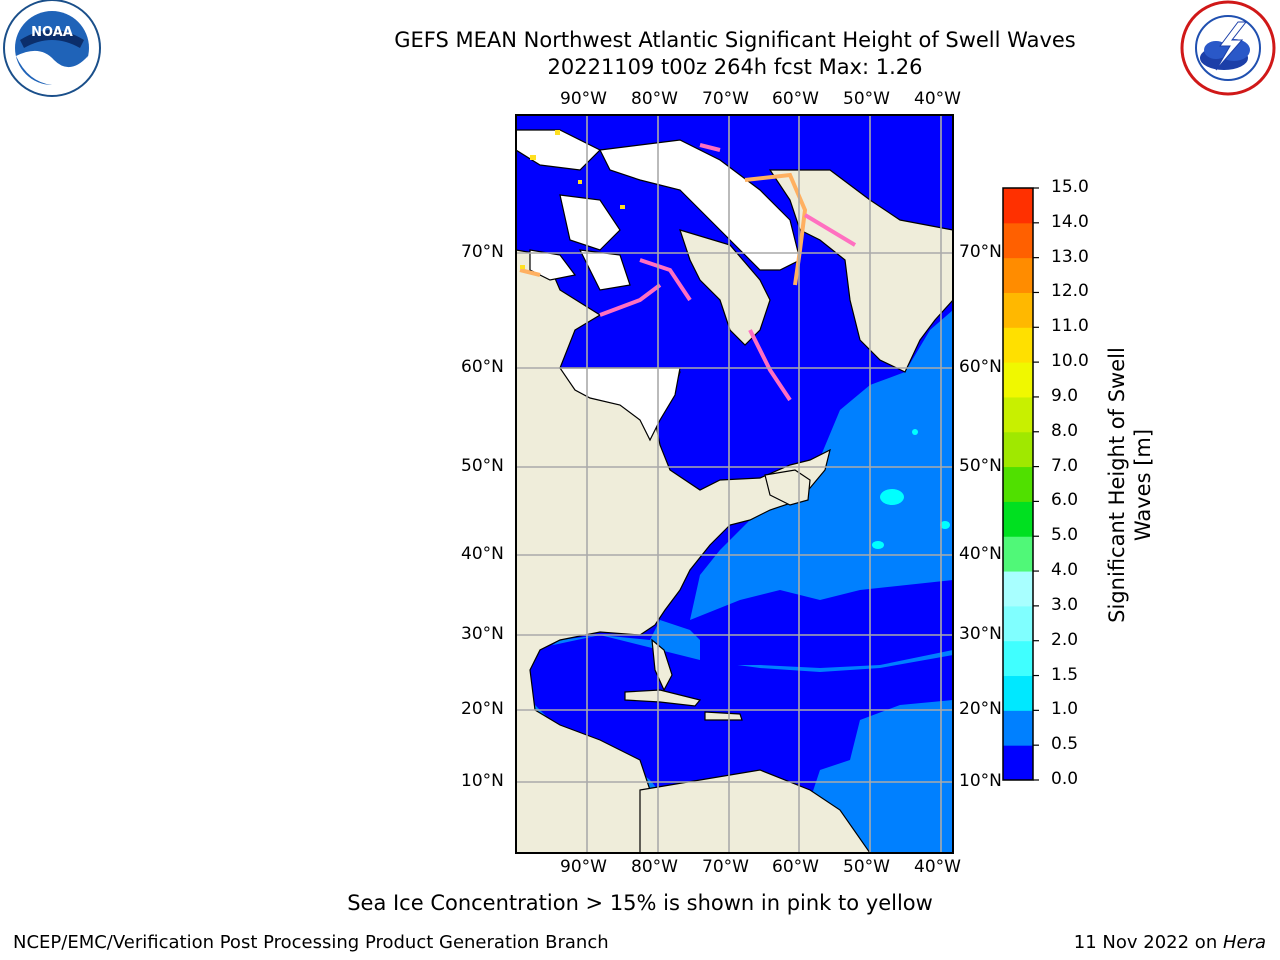 Image resolution: width=1280 pixels, height=960 pixels. Describe the element at coordinates (654, 867) in the screenshot. I see `lon-label-bottom-80w: 80°W` at that location.